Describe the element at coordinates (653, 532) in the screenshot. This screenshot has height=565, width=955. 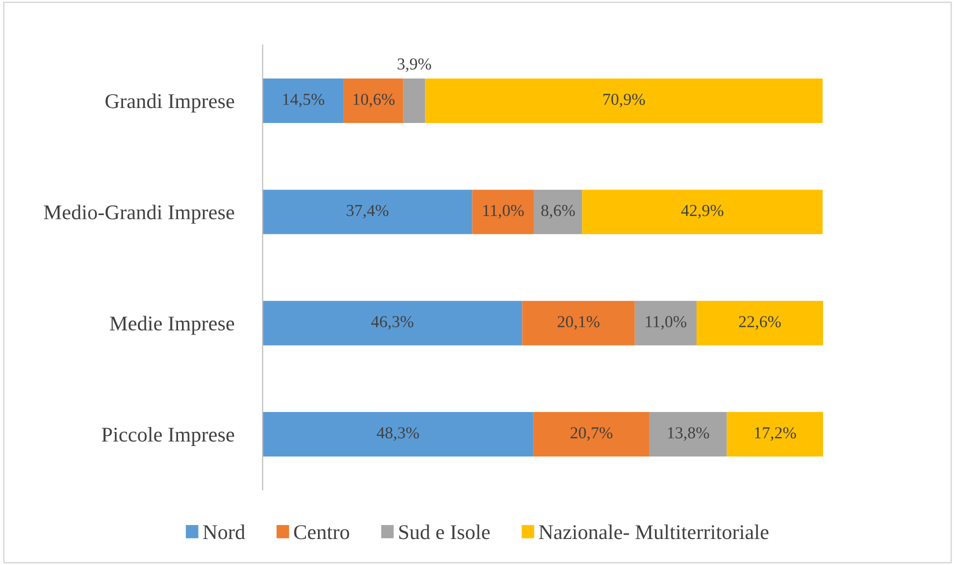
I see `legend-label: Nazionale- Multiterritoriale` at that location.